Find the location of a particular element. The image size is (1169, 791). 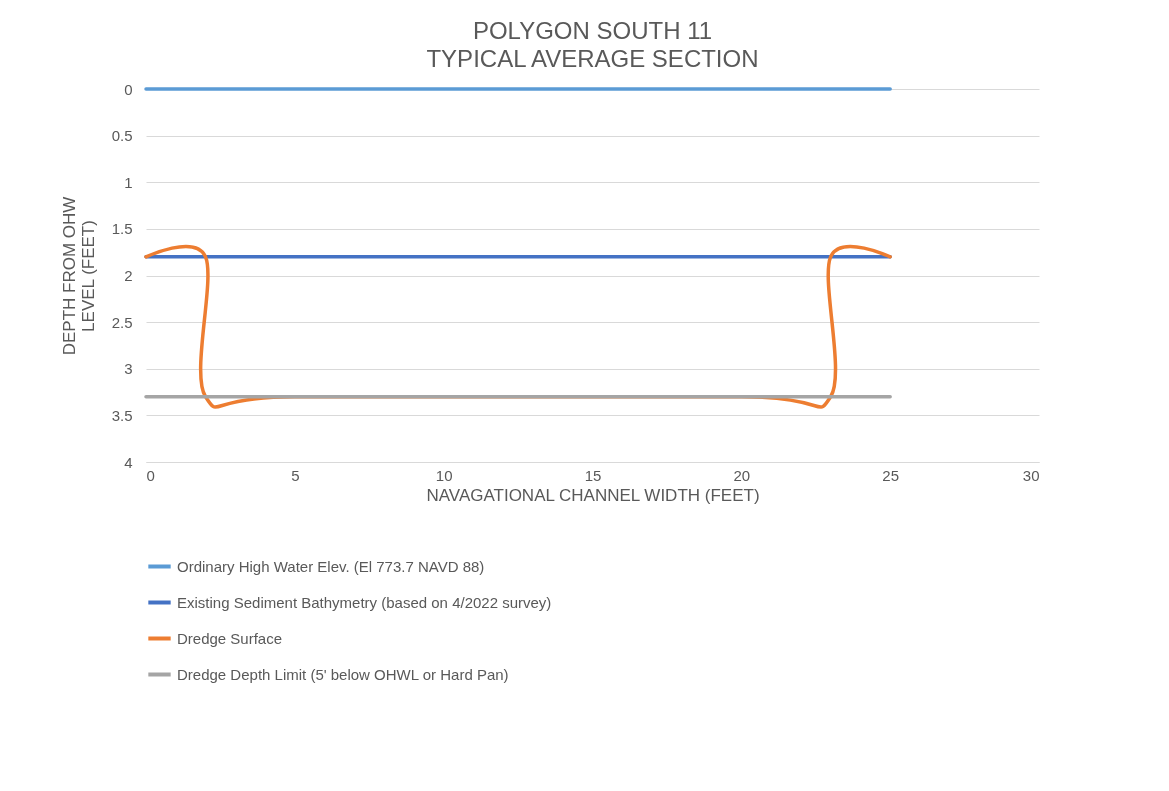

legend-label: Dredge Depth Limit (5' below OHWL or Hard Pan) is located at coordinates (343, 674).